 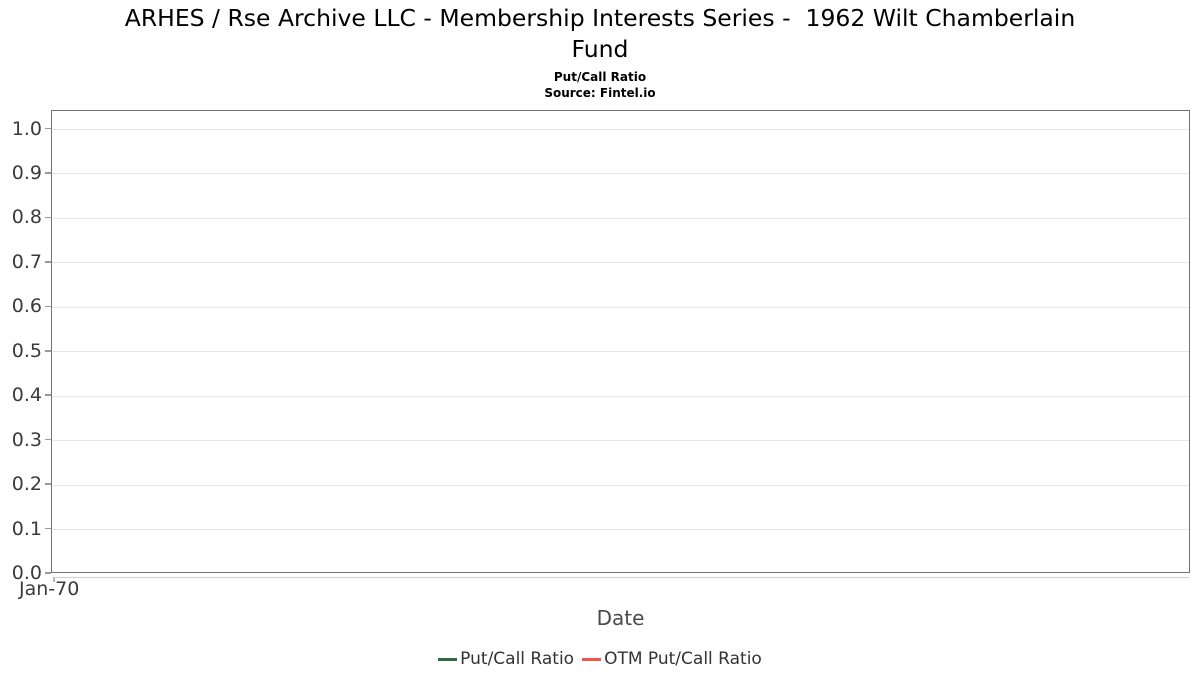 I want to click on legend-item: Put/Call Ratio, so click(x=506, y=659).